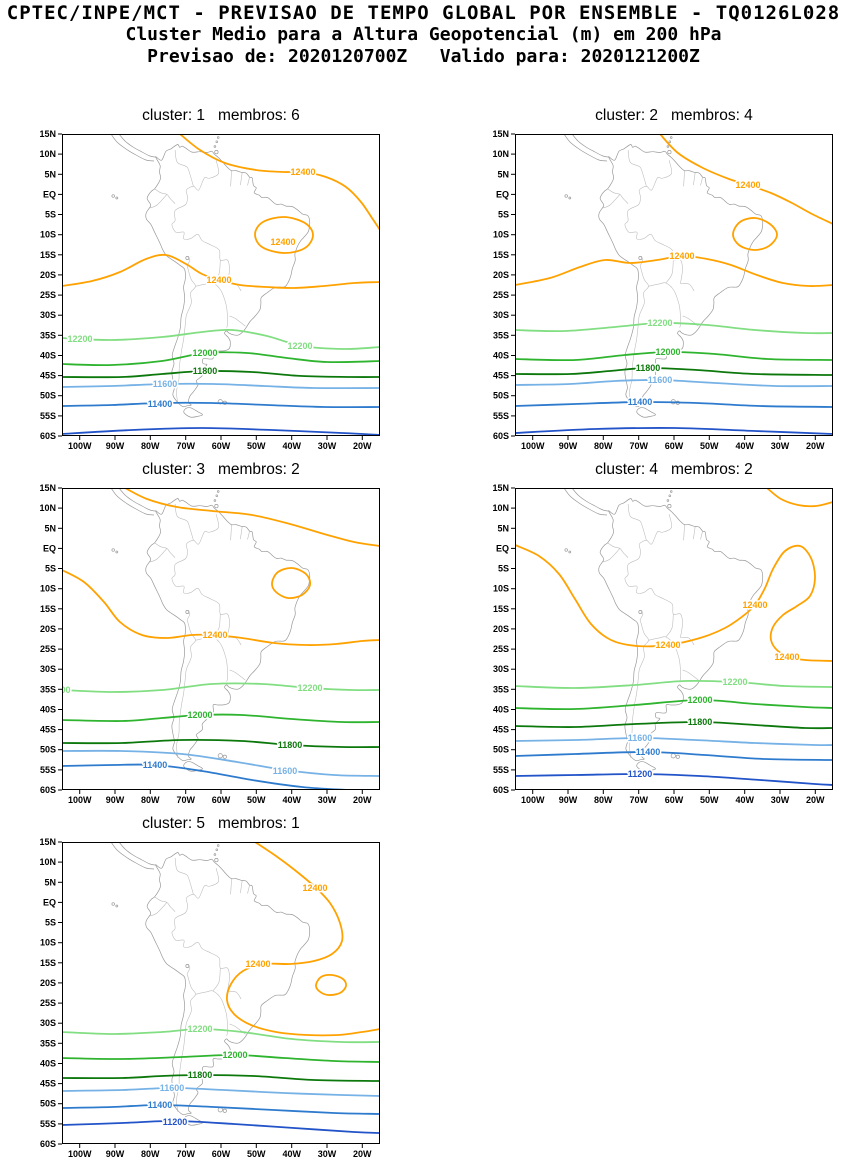  Describe the element at coordinates (667, 352) in the screenshot. I see `contour-label-12000: 12000` at that location.